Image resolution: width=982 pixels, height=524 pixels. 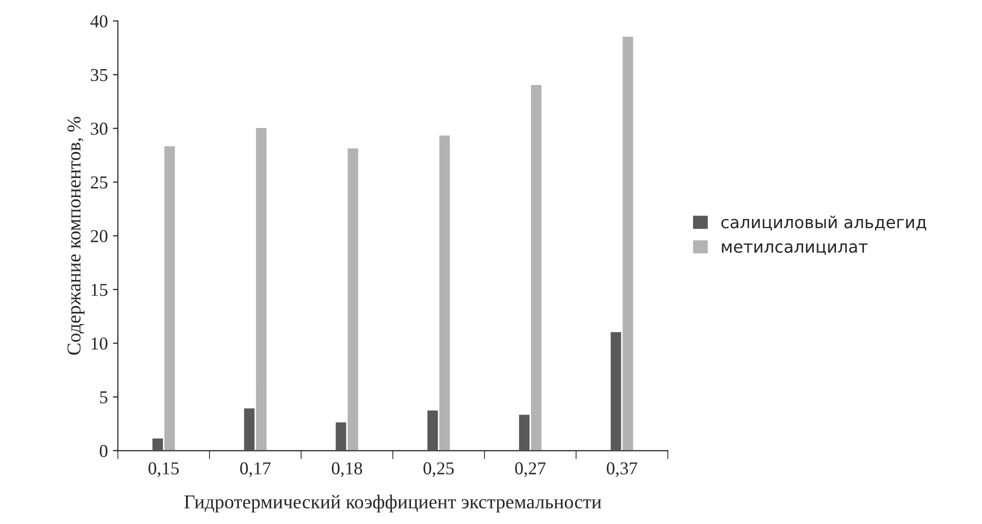 What do you see at coordinates (347, 470) in the screenshot?
I see `x-tick-label: 0,18` at bounding box center [347, 470].